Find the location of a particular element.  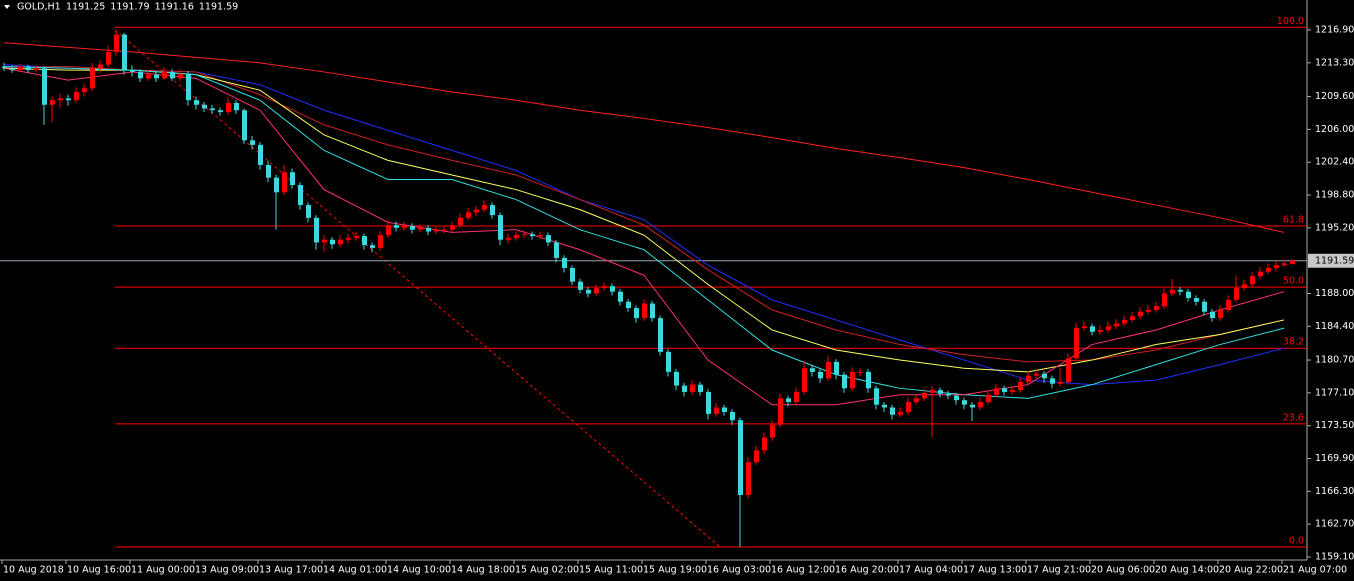

x-tick-label: 10 Aug 16:00 is located at coordinates (99, 570).